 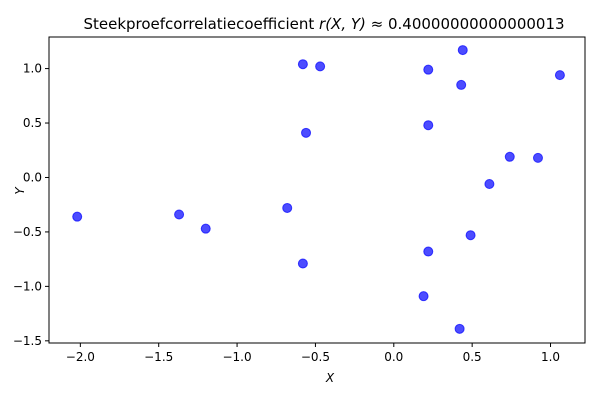 I want to click on x-tick-label: −2.0, so click(x=80, y=357).